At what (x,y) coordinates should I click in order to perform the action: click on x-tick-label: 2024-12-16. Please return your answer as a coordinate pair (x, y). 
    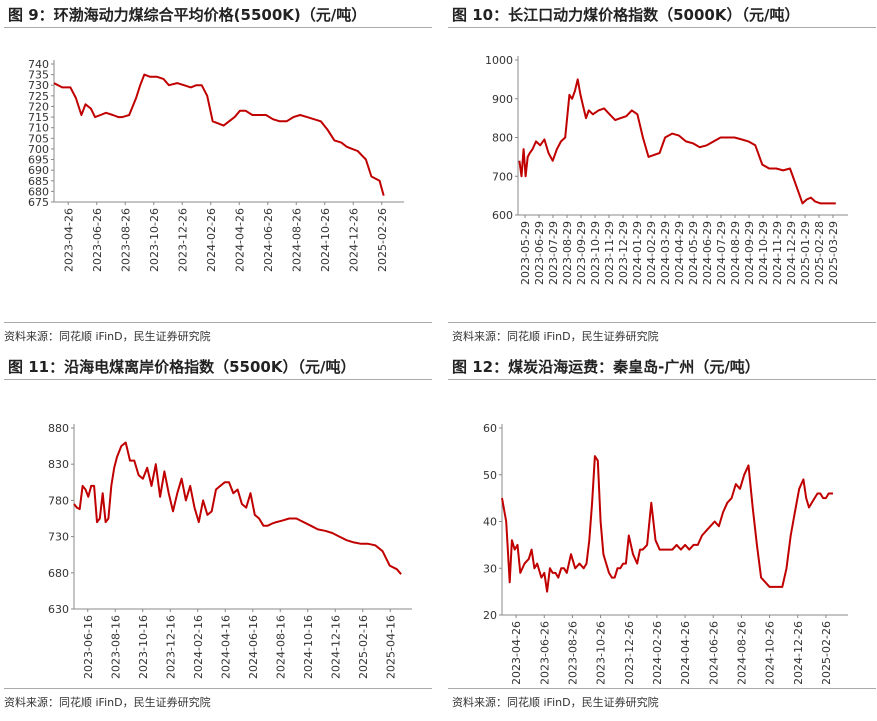
    Looking at the image, I should click on (335, 647).